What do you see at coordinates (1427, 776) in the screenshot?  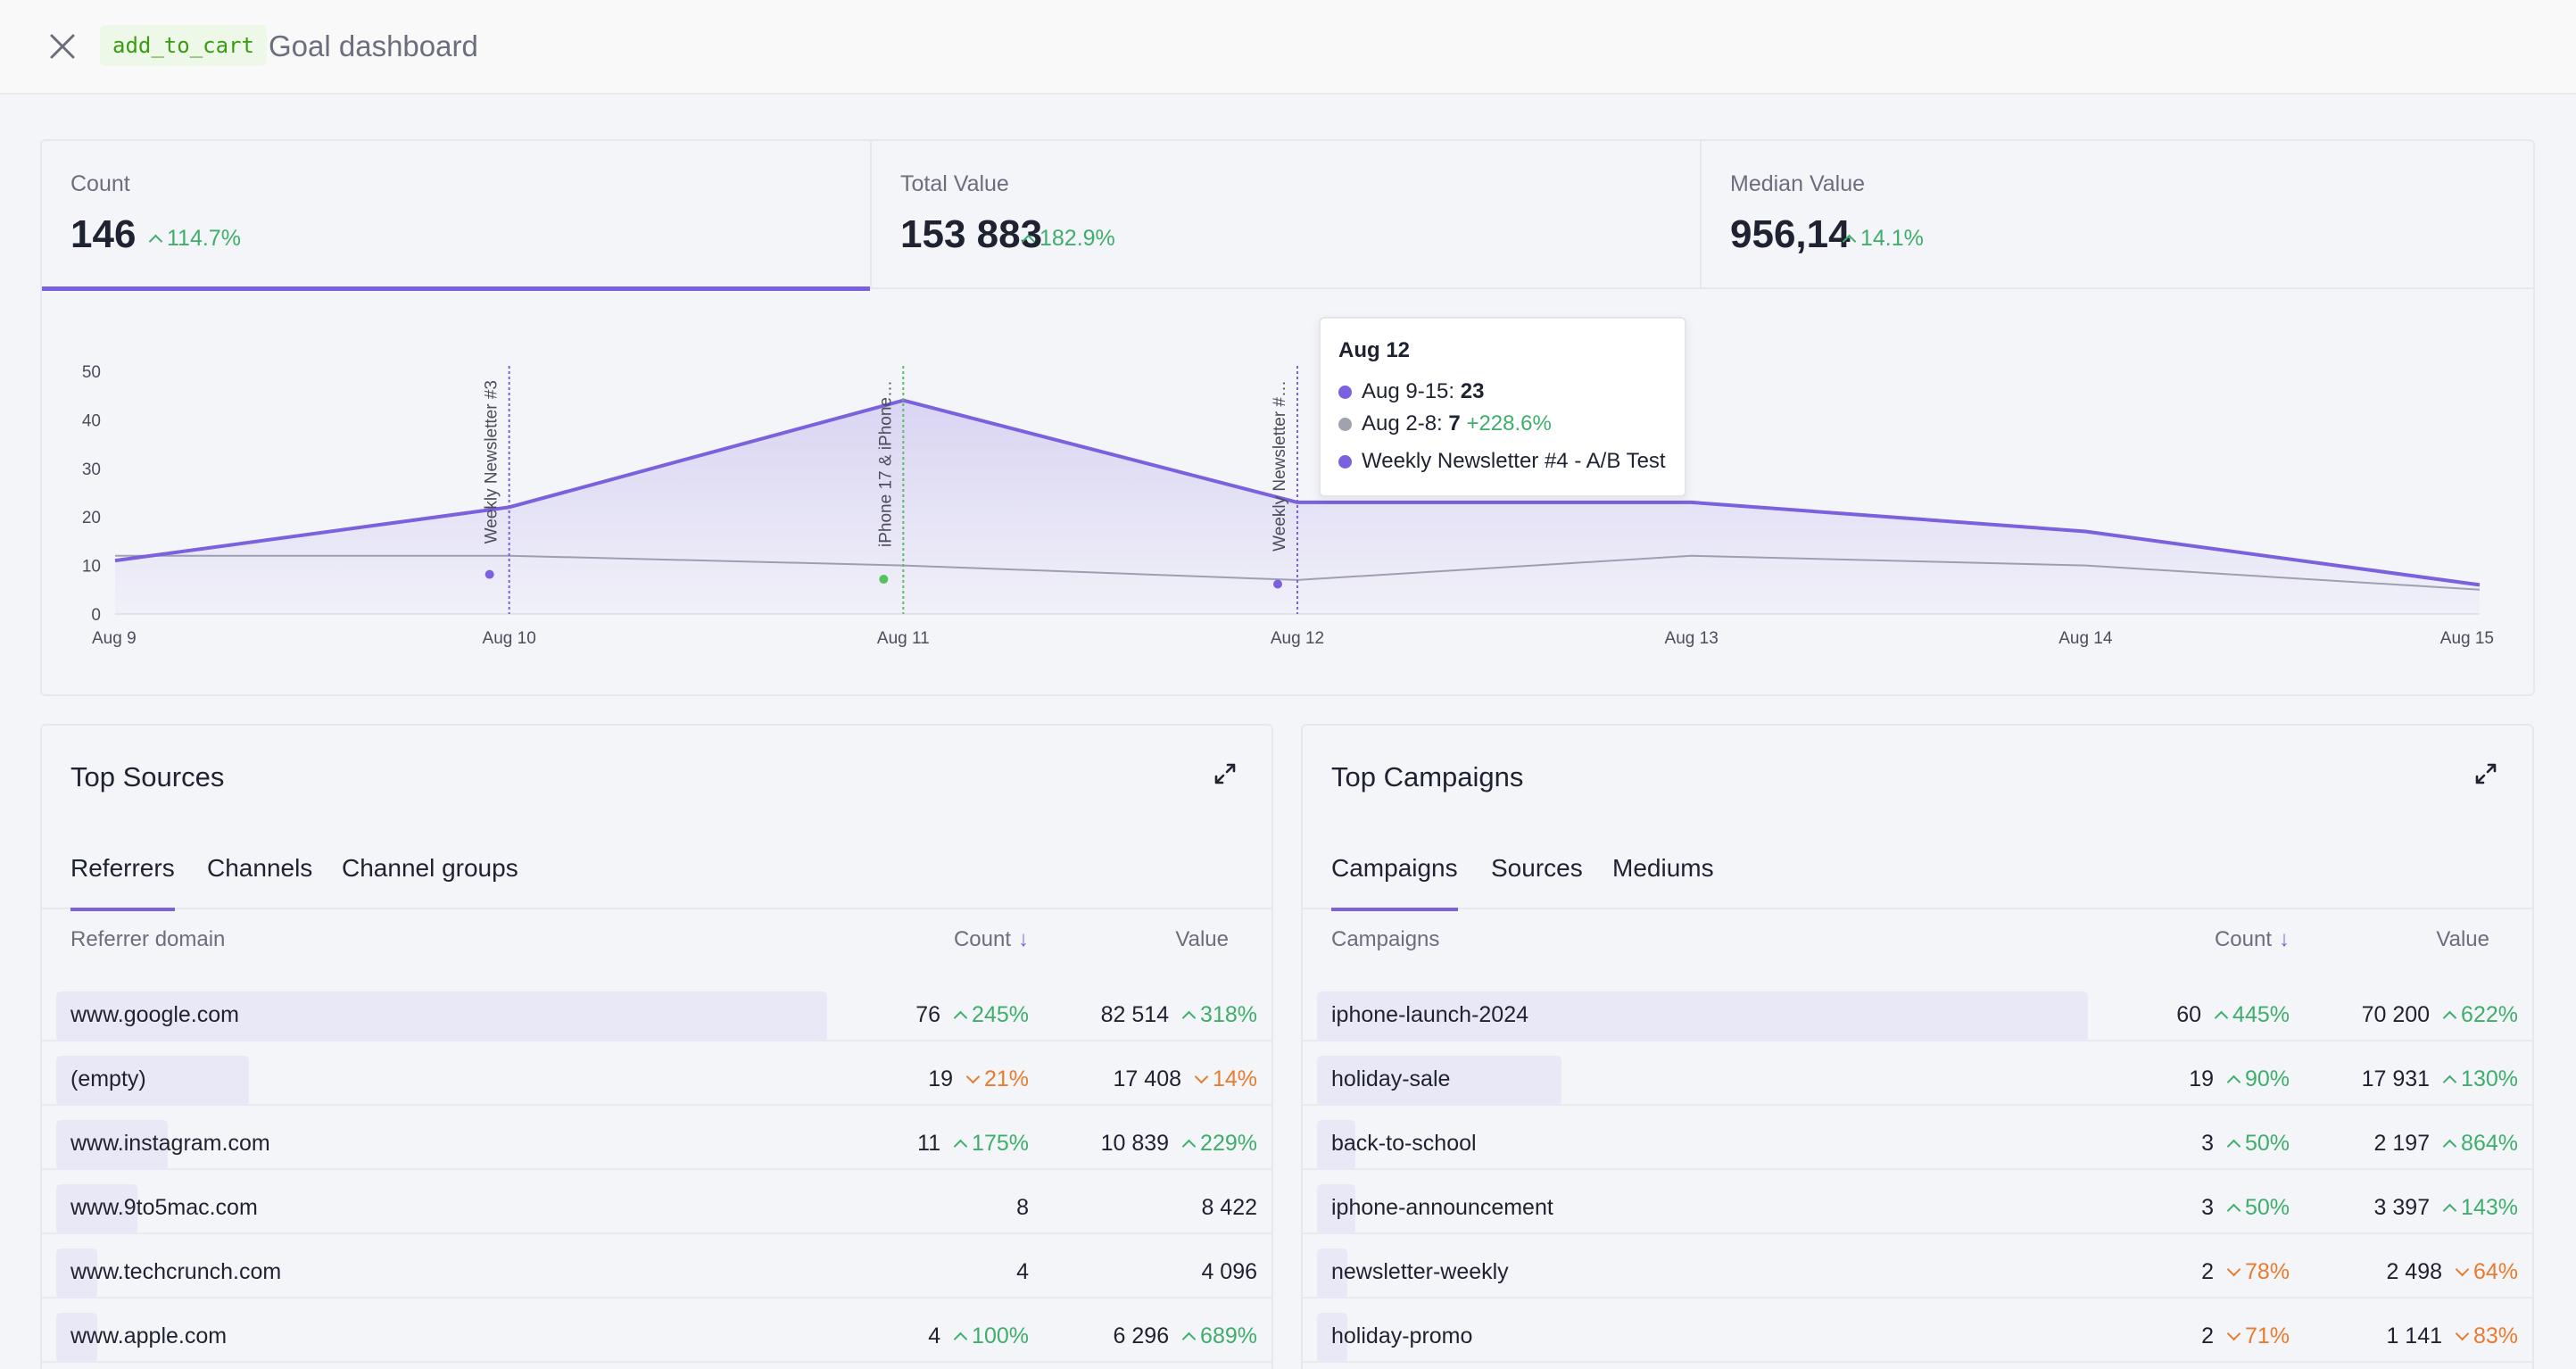 I see `panel-title: Top Campaigns` at bounding box center [1427, 776].